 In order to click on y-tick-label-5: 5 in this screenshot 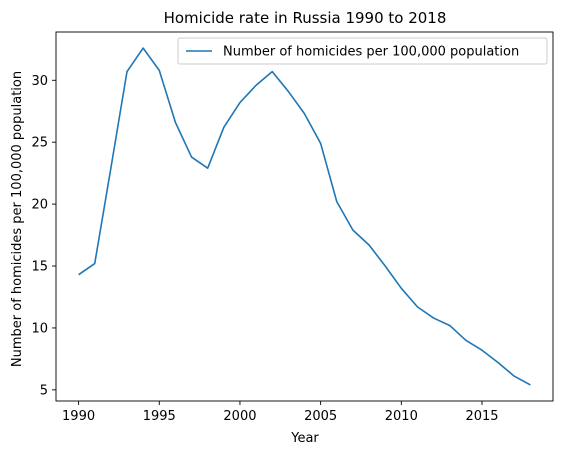, I will do `click(44, 390)`.